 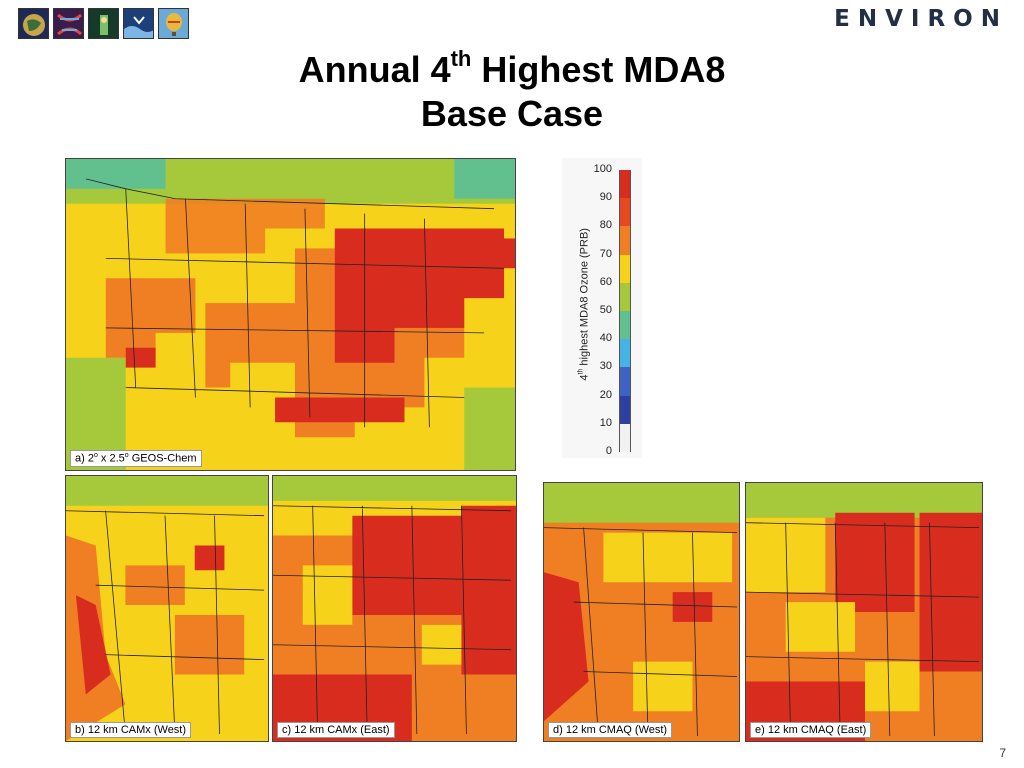 I want to click on globe-logo-icon, so click(x=33, y=23).